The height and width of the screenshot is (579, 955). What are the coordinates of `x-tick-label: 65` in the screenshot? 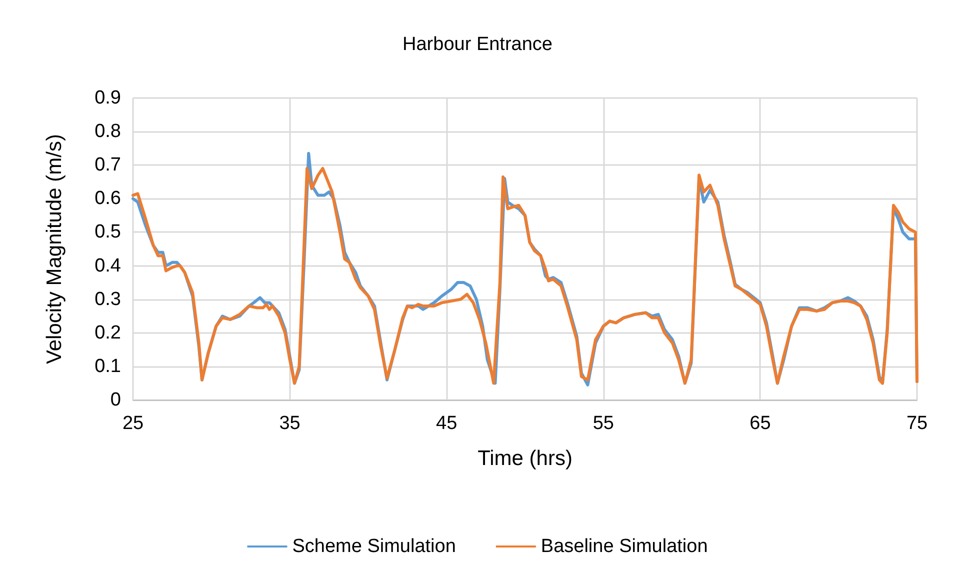 It's located at (760, 423).